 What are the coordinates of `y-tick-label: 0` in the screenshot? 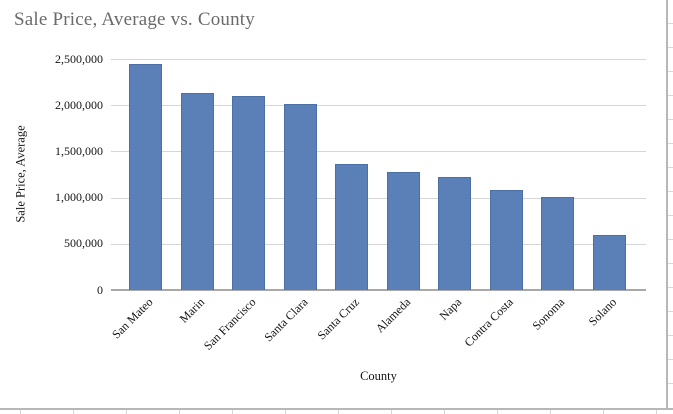 It's located at (100, 289).